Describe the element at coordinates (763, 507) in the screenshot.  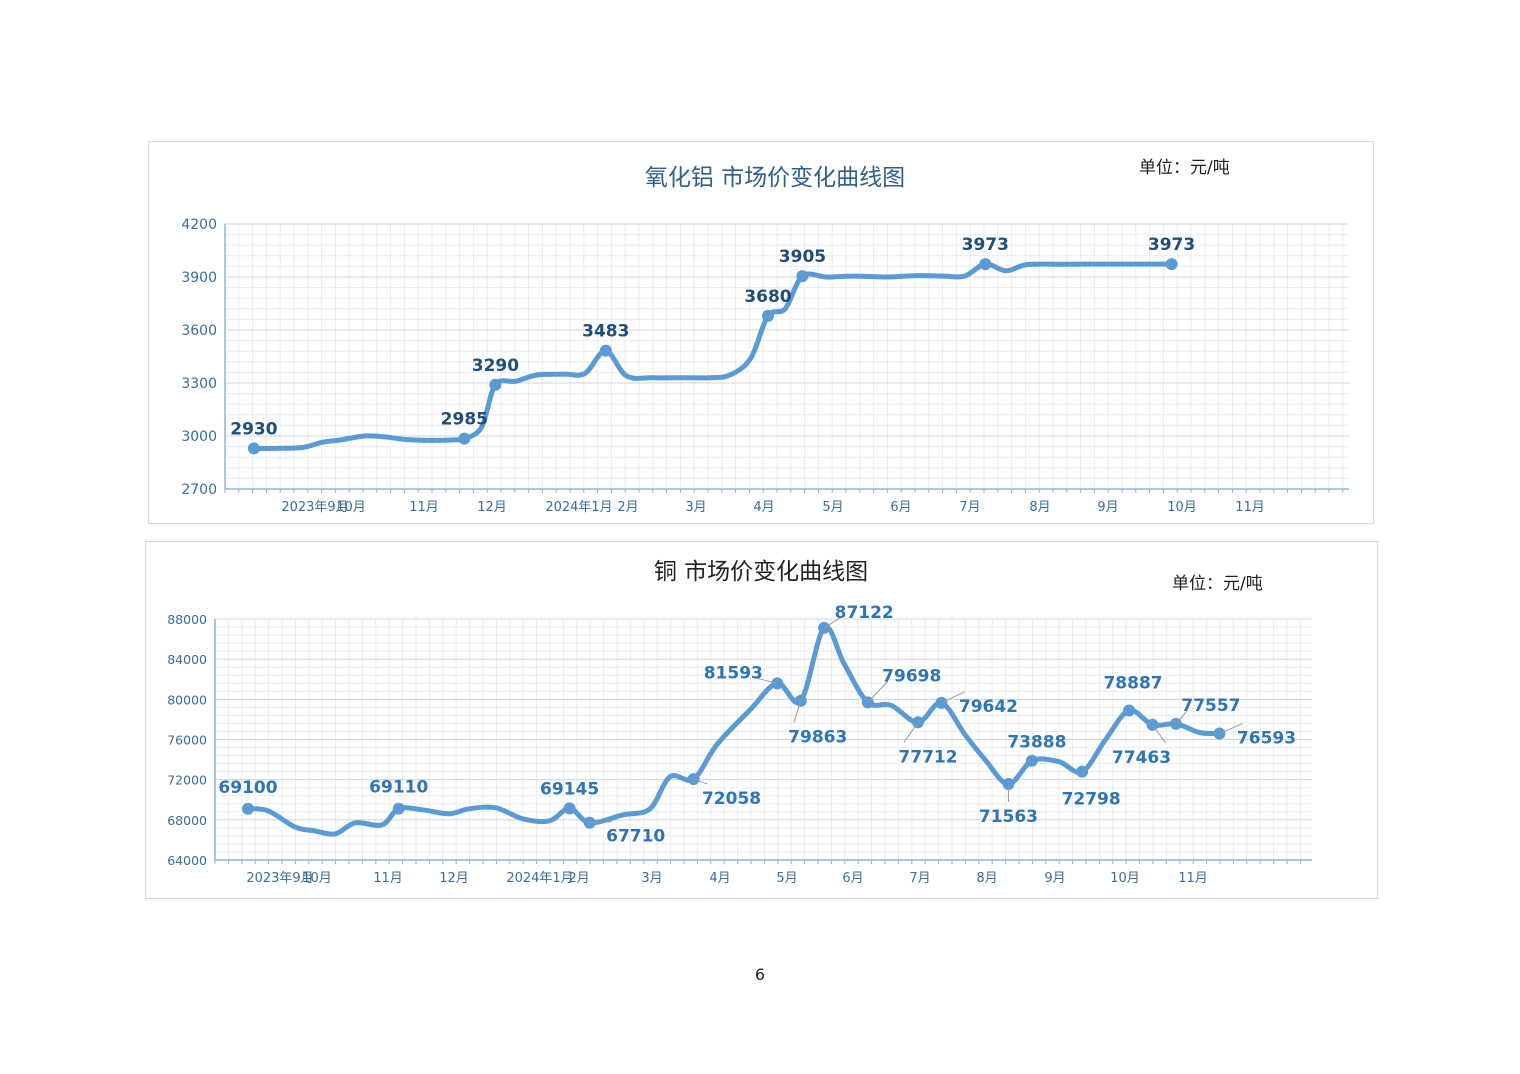
I see `x-tick-label: 4月` at that location.